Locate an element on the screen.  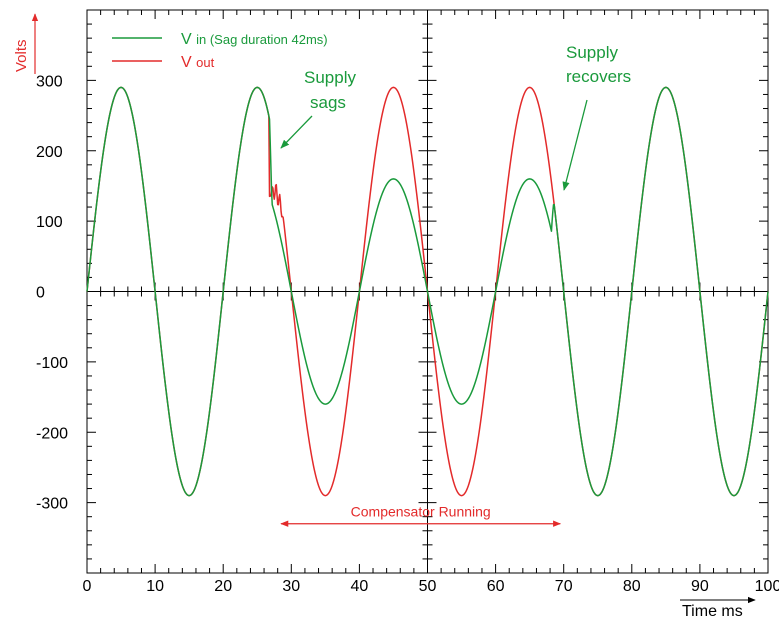
x-tick-label: 10 is located at coordinates (155, 586).